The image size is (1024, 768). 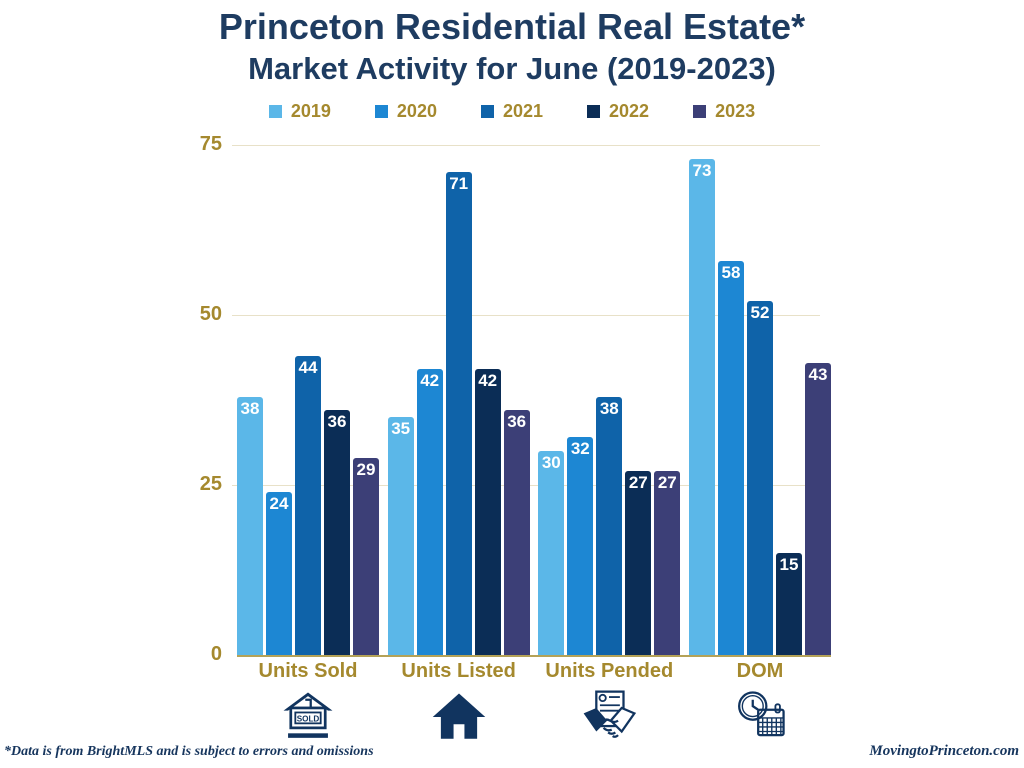 What do you see at coordinates (700, 111) in the screenshot?
I see `legend-swatch-2023` at bounding box center [700, 111].